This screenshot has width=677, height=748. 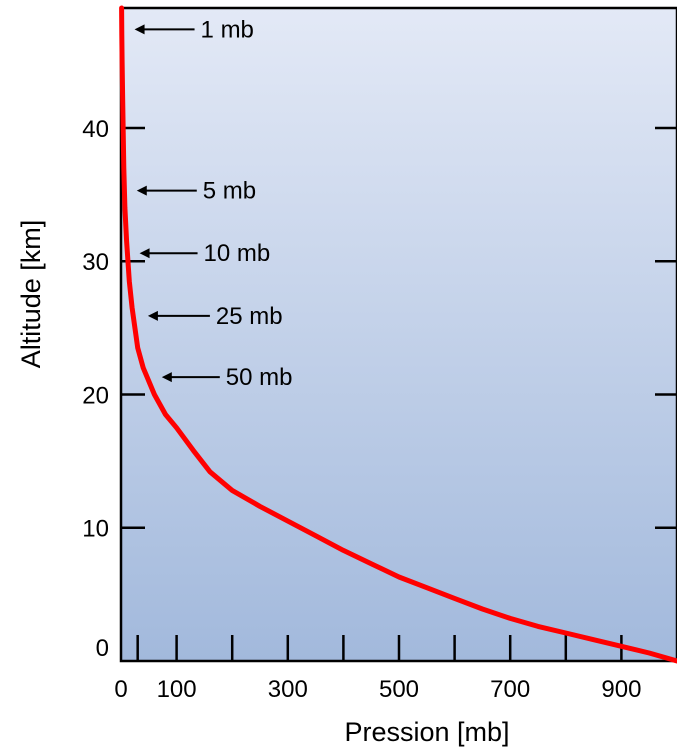 What do you see at coordinates (510, 689) in the screenshot?
I see `x-tick-label: 700` at bounding box center [510, 689].